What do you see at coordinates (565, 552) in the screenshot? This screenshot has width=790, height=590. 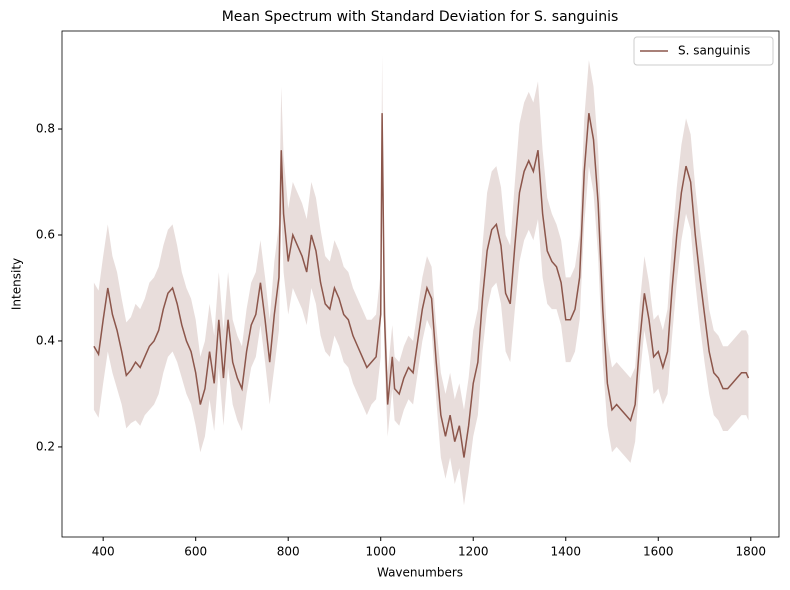 I see `x-tick-label: 1400` at bounding box center [565, 552].